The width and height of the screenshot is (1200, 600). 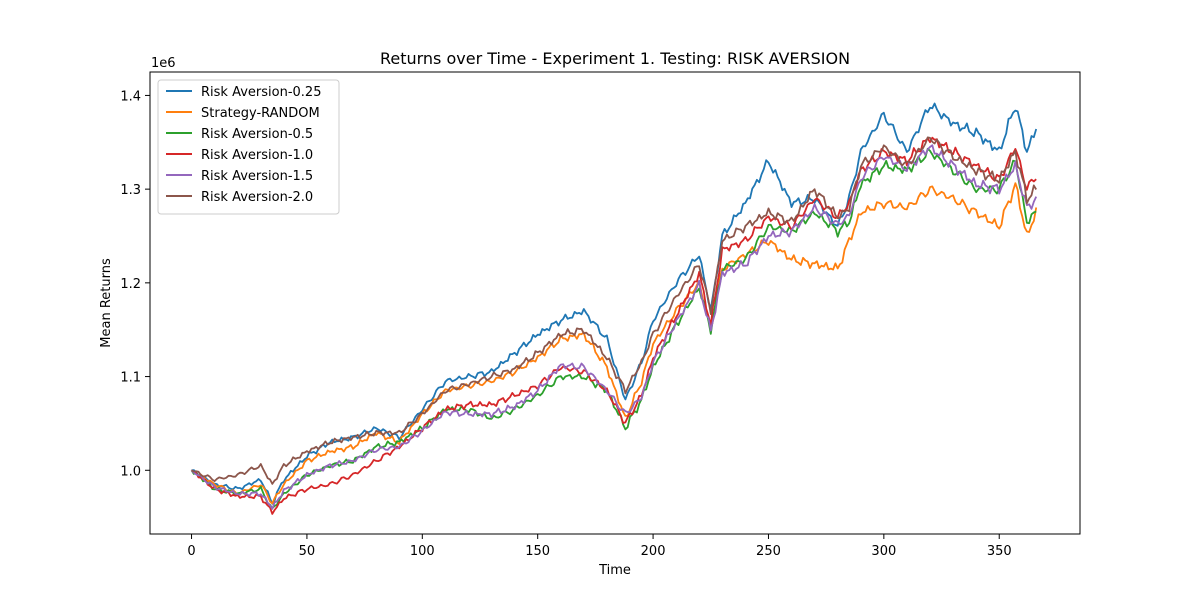 What do you see at coordinates (307, 551) in the screenshot?
I see `x-tick-label: 50` at bounding box center [307, 551].